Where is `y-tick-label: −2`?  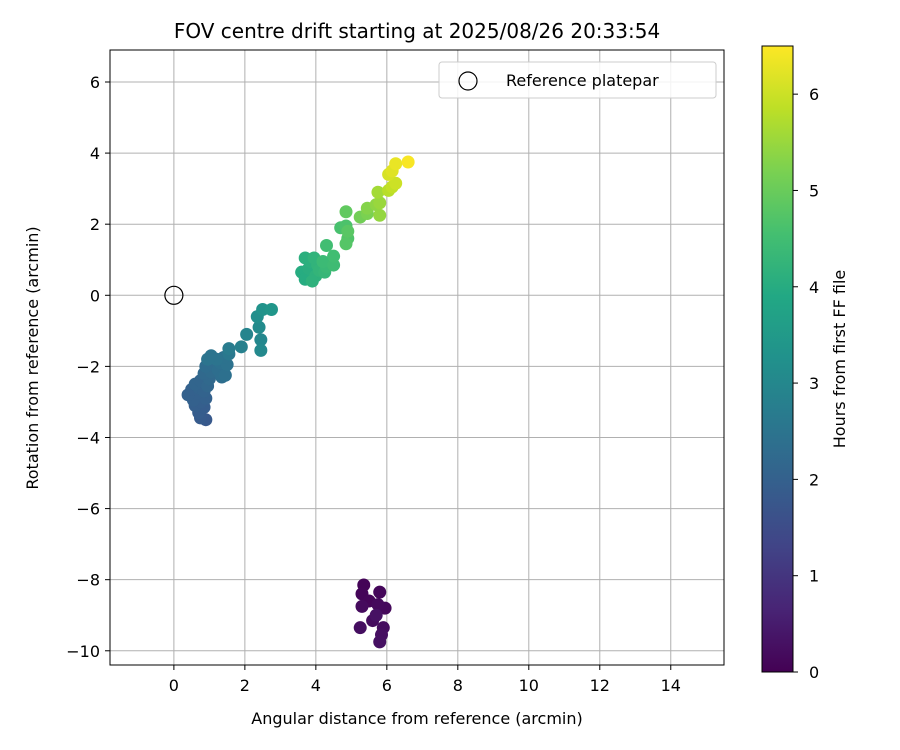 y-tick-label: −2 is located at coordinates (88, 366).